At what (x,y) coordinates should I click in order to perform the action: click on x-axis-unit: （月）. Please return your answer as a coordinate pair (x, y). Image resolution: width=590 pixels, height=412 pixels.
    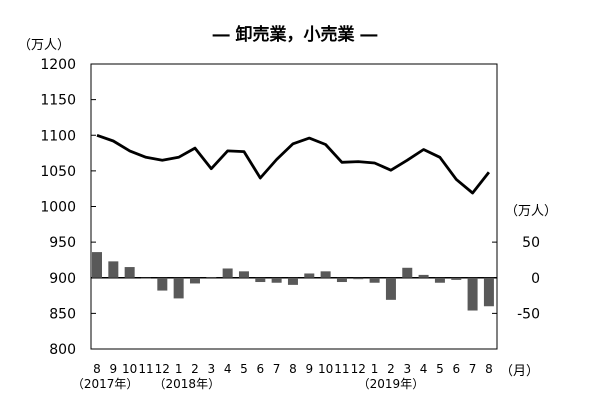
    Looking at the image, I should click on (519, 371).